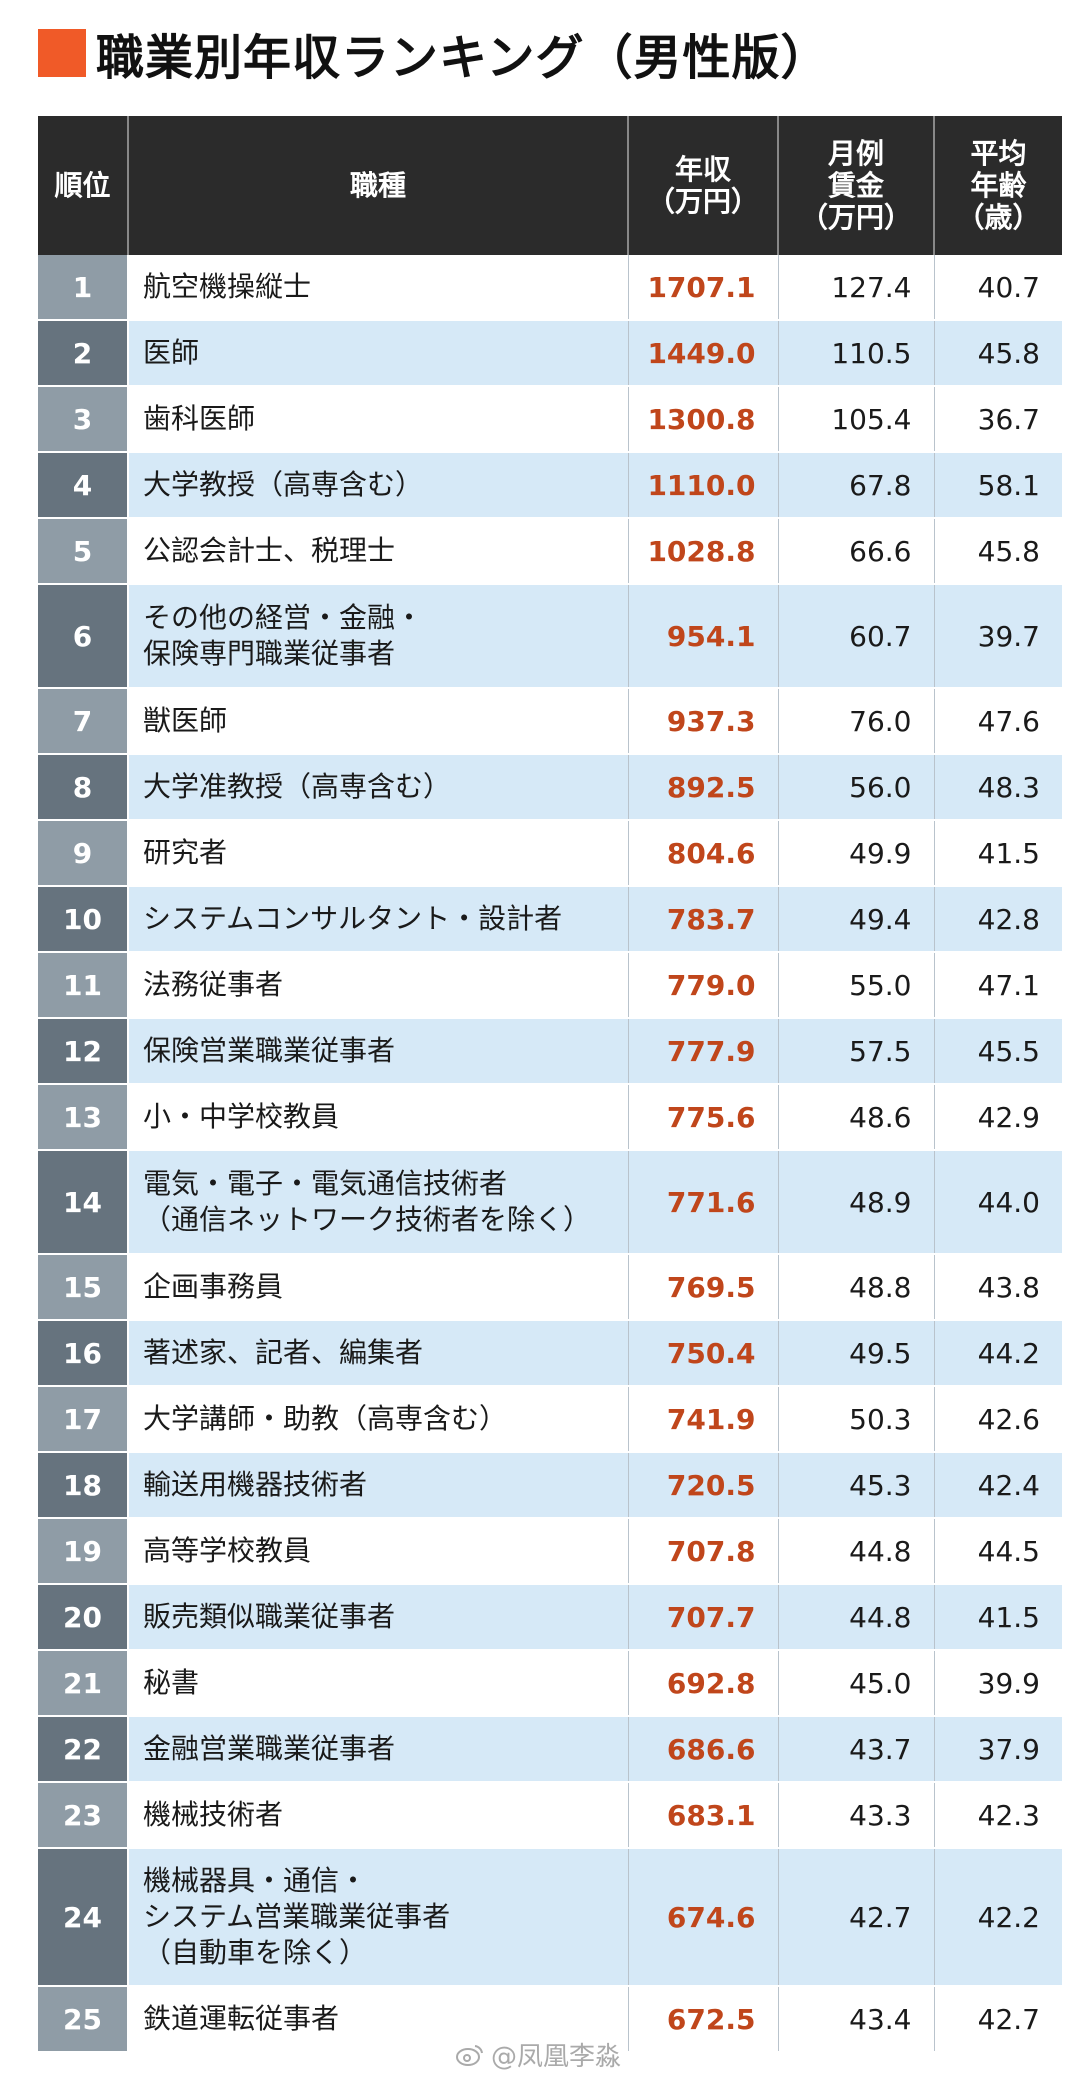  Describe the element at coordinates (83, 1287) in the screenshot. I see `rank-cell: 15` at that location.